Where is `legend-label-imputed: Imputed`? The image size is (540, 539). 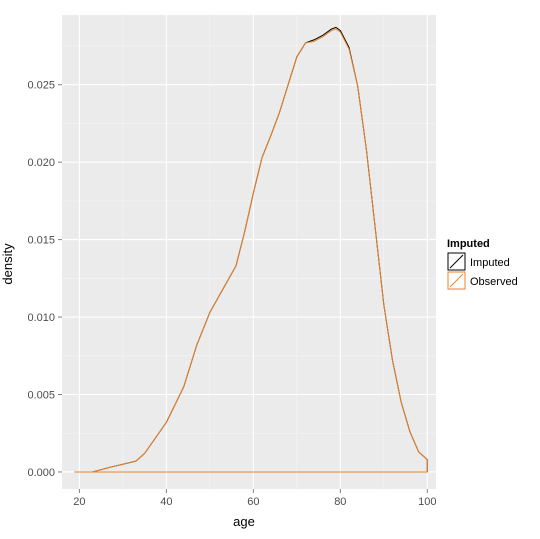 legend-label-imputed: Imputed is located at coordinates (490, 263).